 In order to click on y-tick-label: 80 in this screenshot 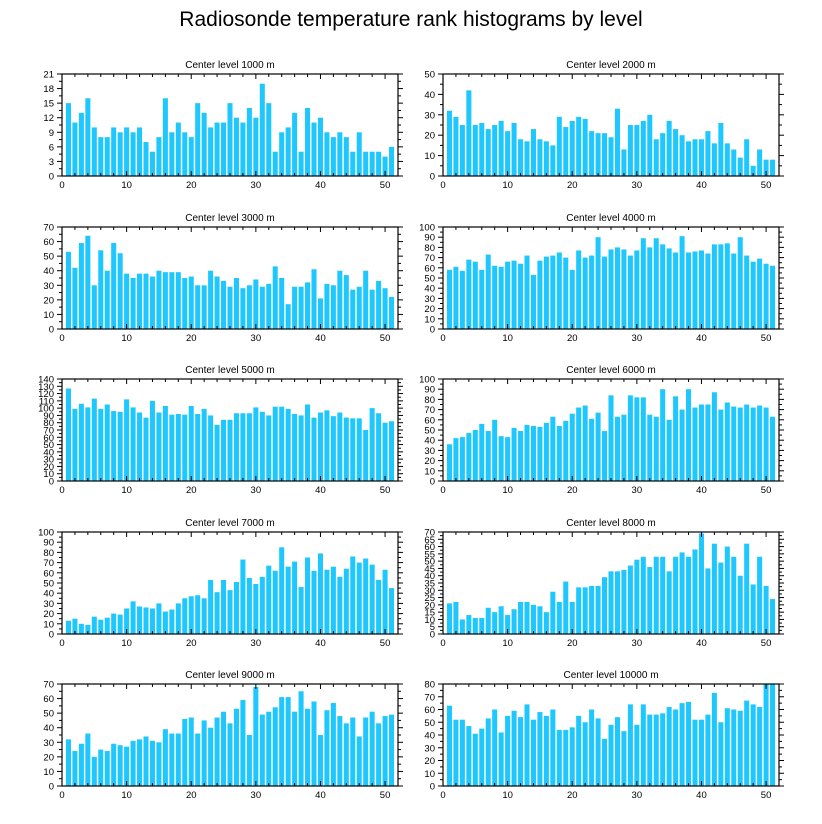, I will do `click(48, 423)`.